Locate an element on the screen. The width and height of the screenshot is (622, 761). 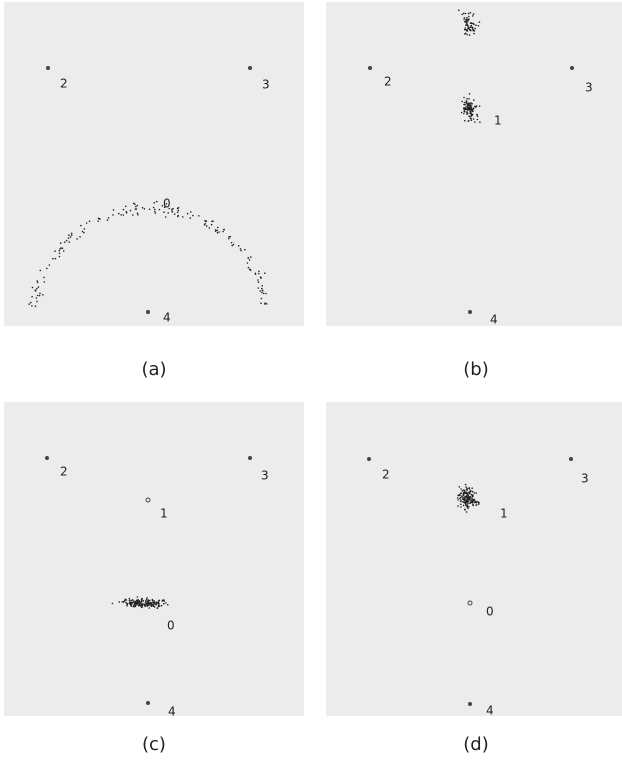
panel-caption: (a) is located at coordinates (153, 369).